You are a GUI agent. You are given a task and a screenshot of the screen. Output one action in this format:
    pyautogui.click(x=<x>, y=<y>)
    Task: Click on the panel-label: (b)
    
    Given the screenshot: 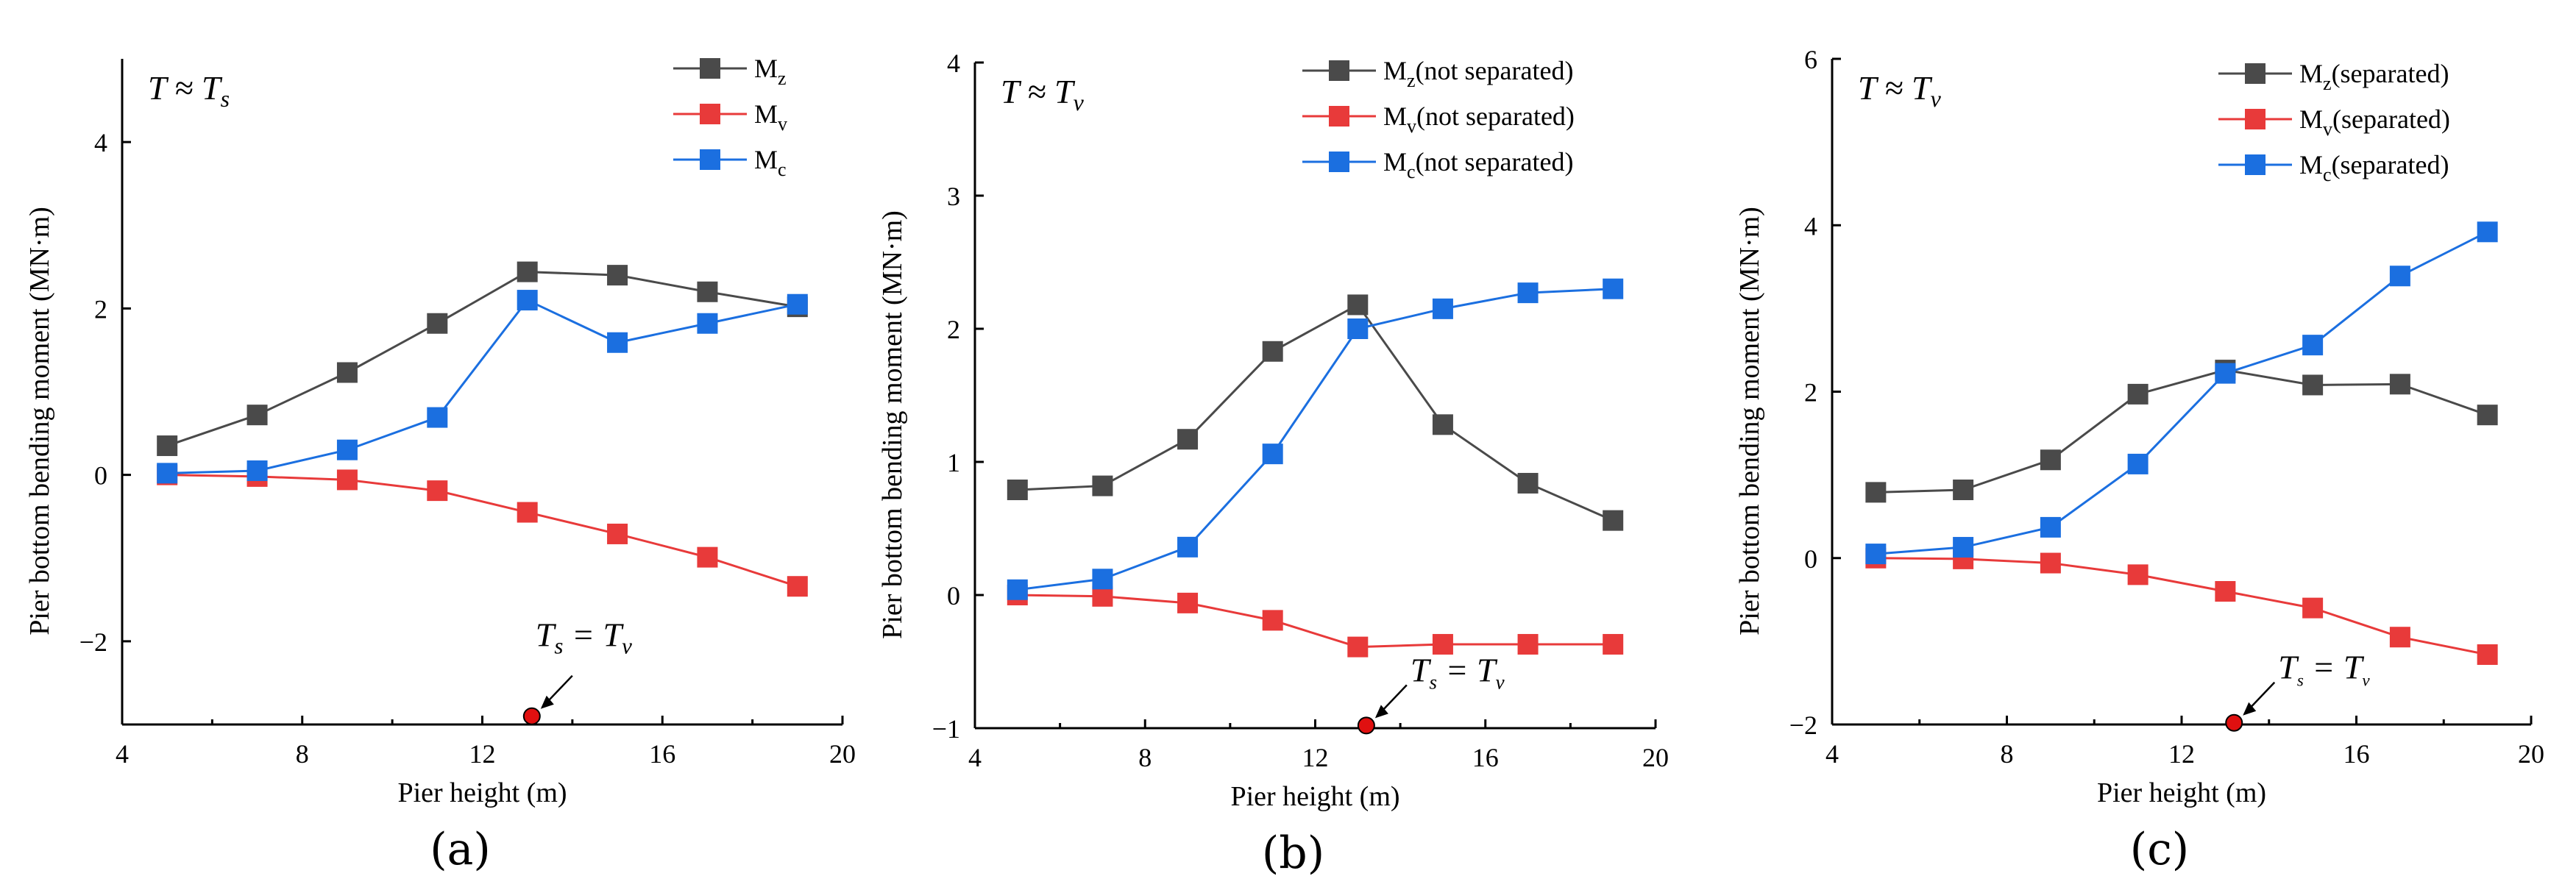 What is the action you would take?
    pyautogui.click(x=1293, y=851)
    